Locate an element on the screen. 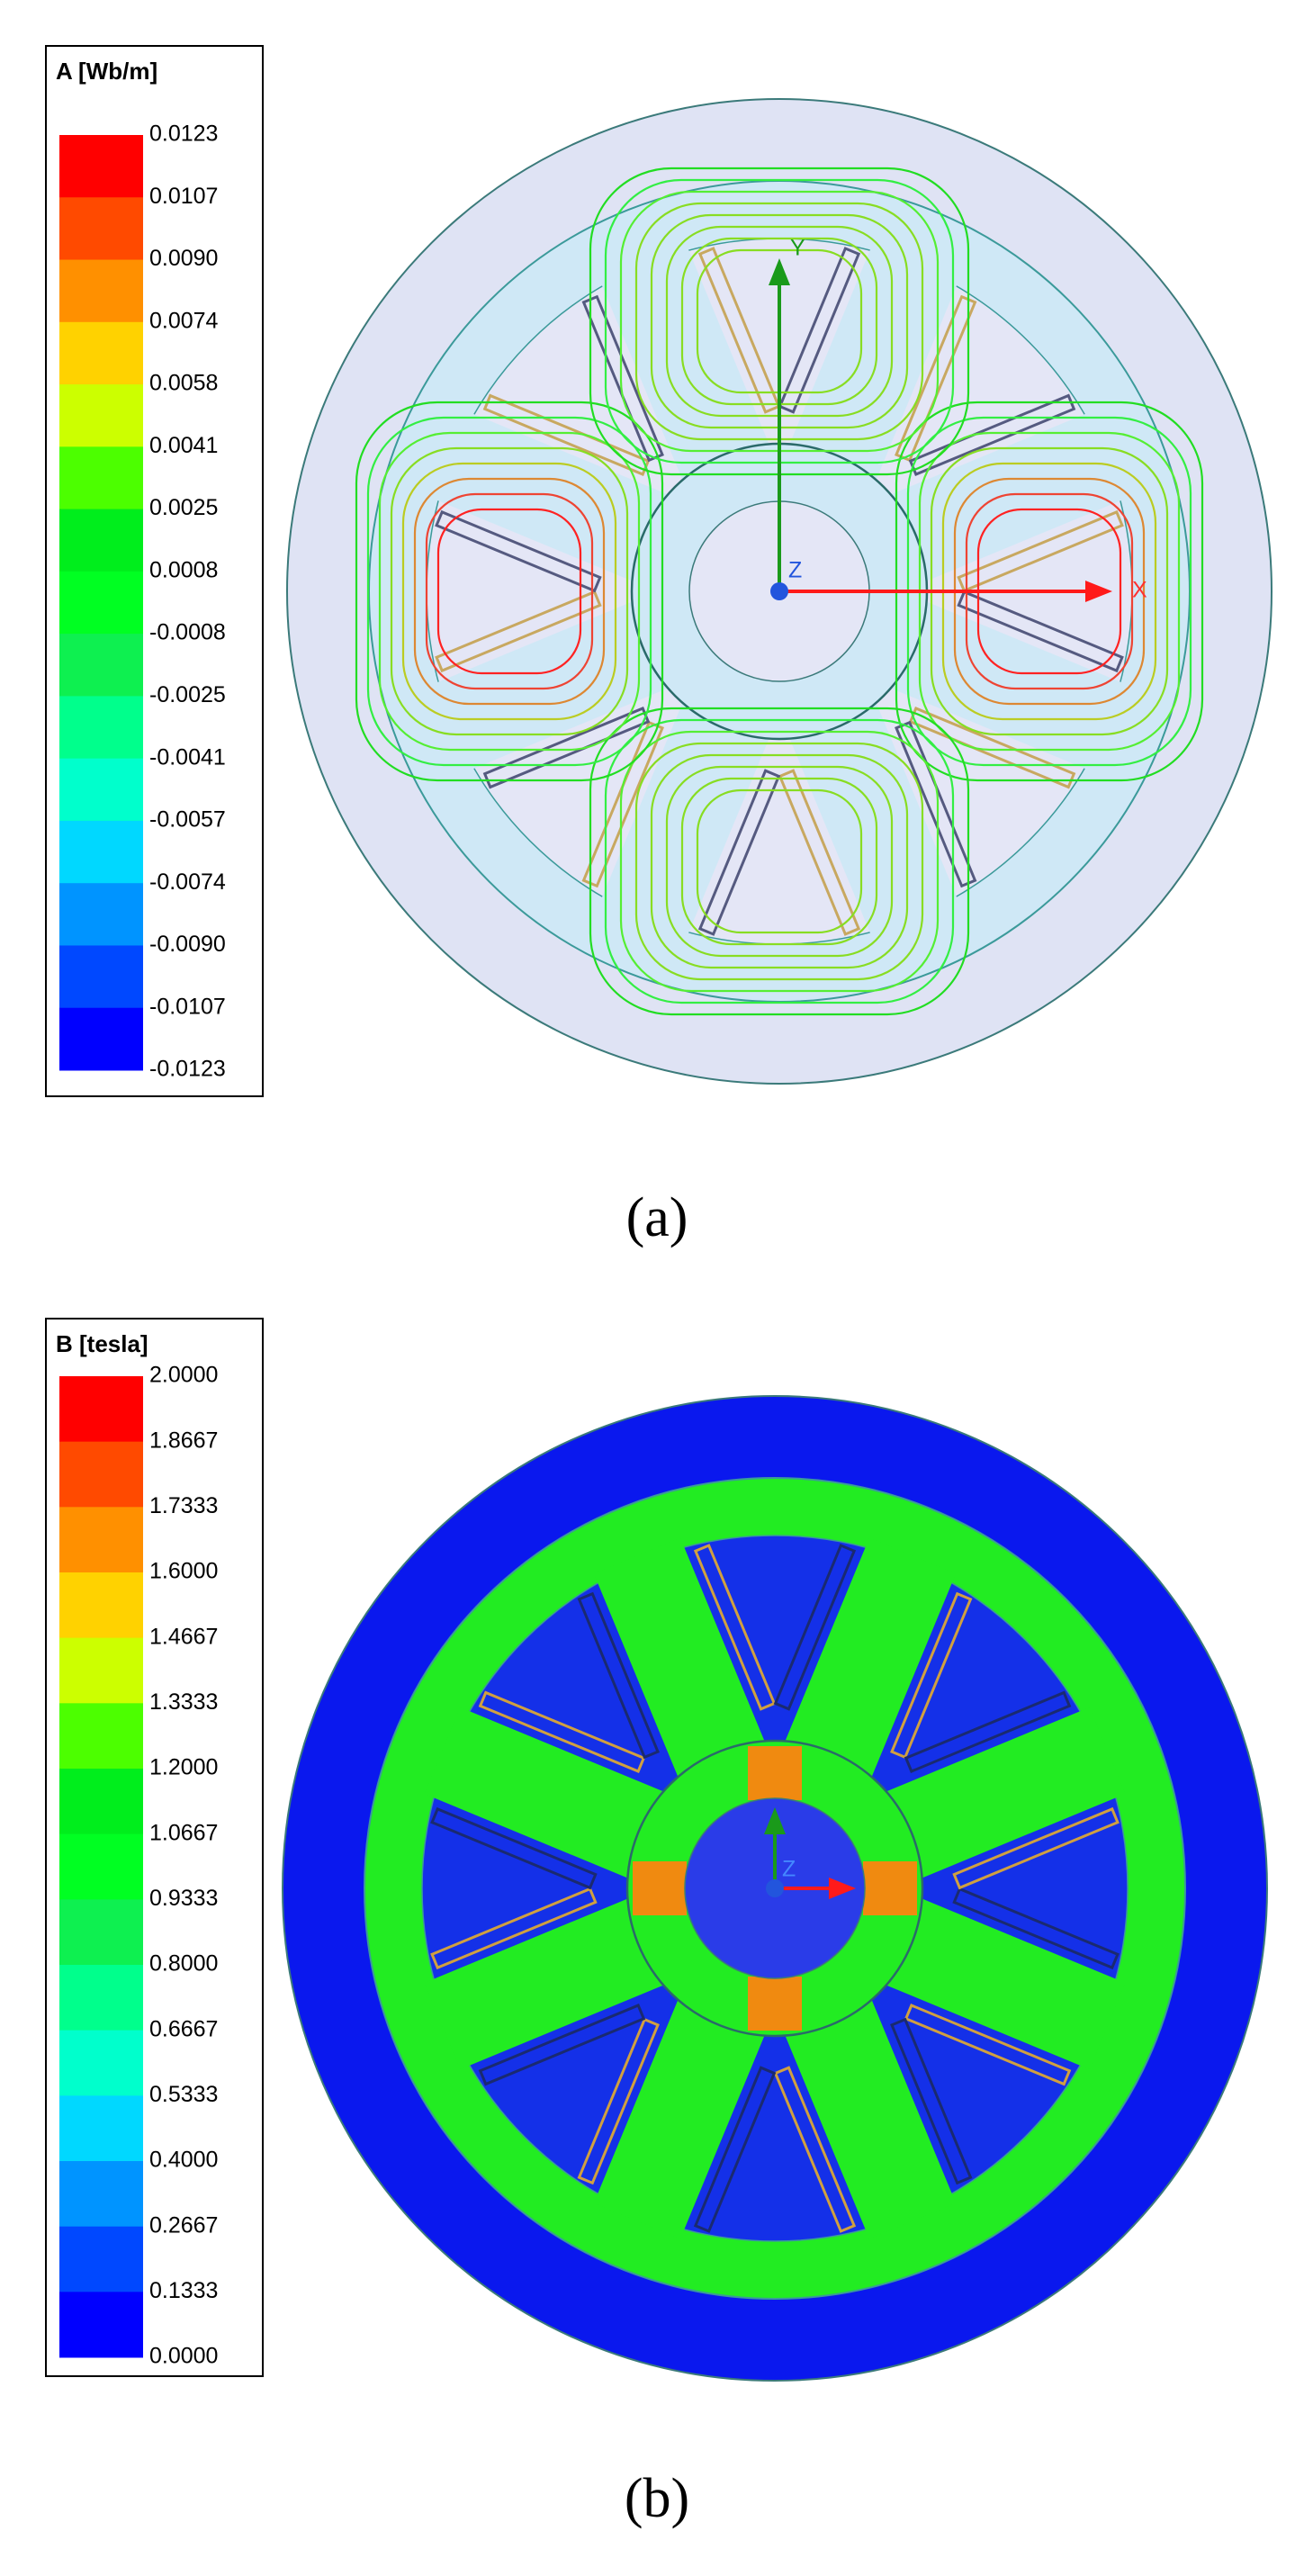 The width and height of the screenshot is (1313, 2576). caption: (b) is located at coordinates (657, 2498).